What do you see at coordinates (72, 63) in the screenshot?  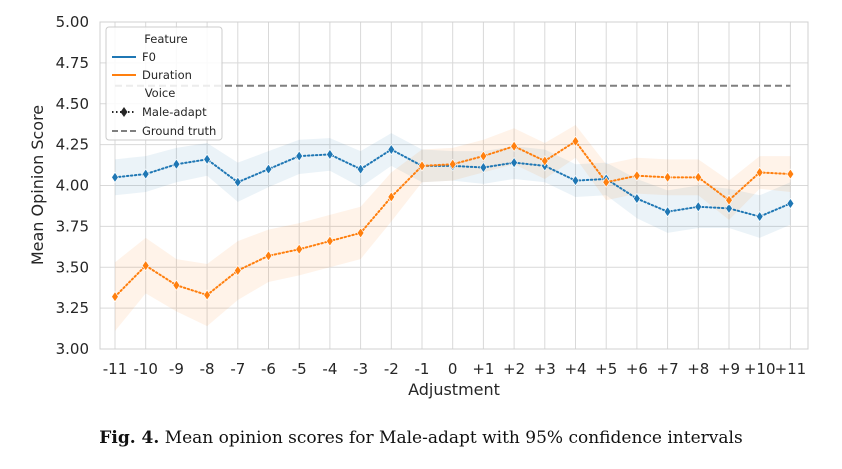 I see `y-tick-label: 4.75` at bounding box center [72, 63].